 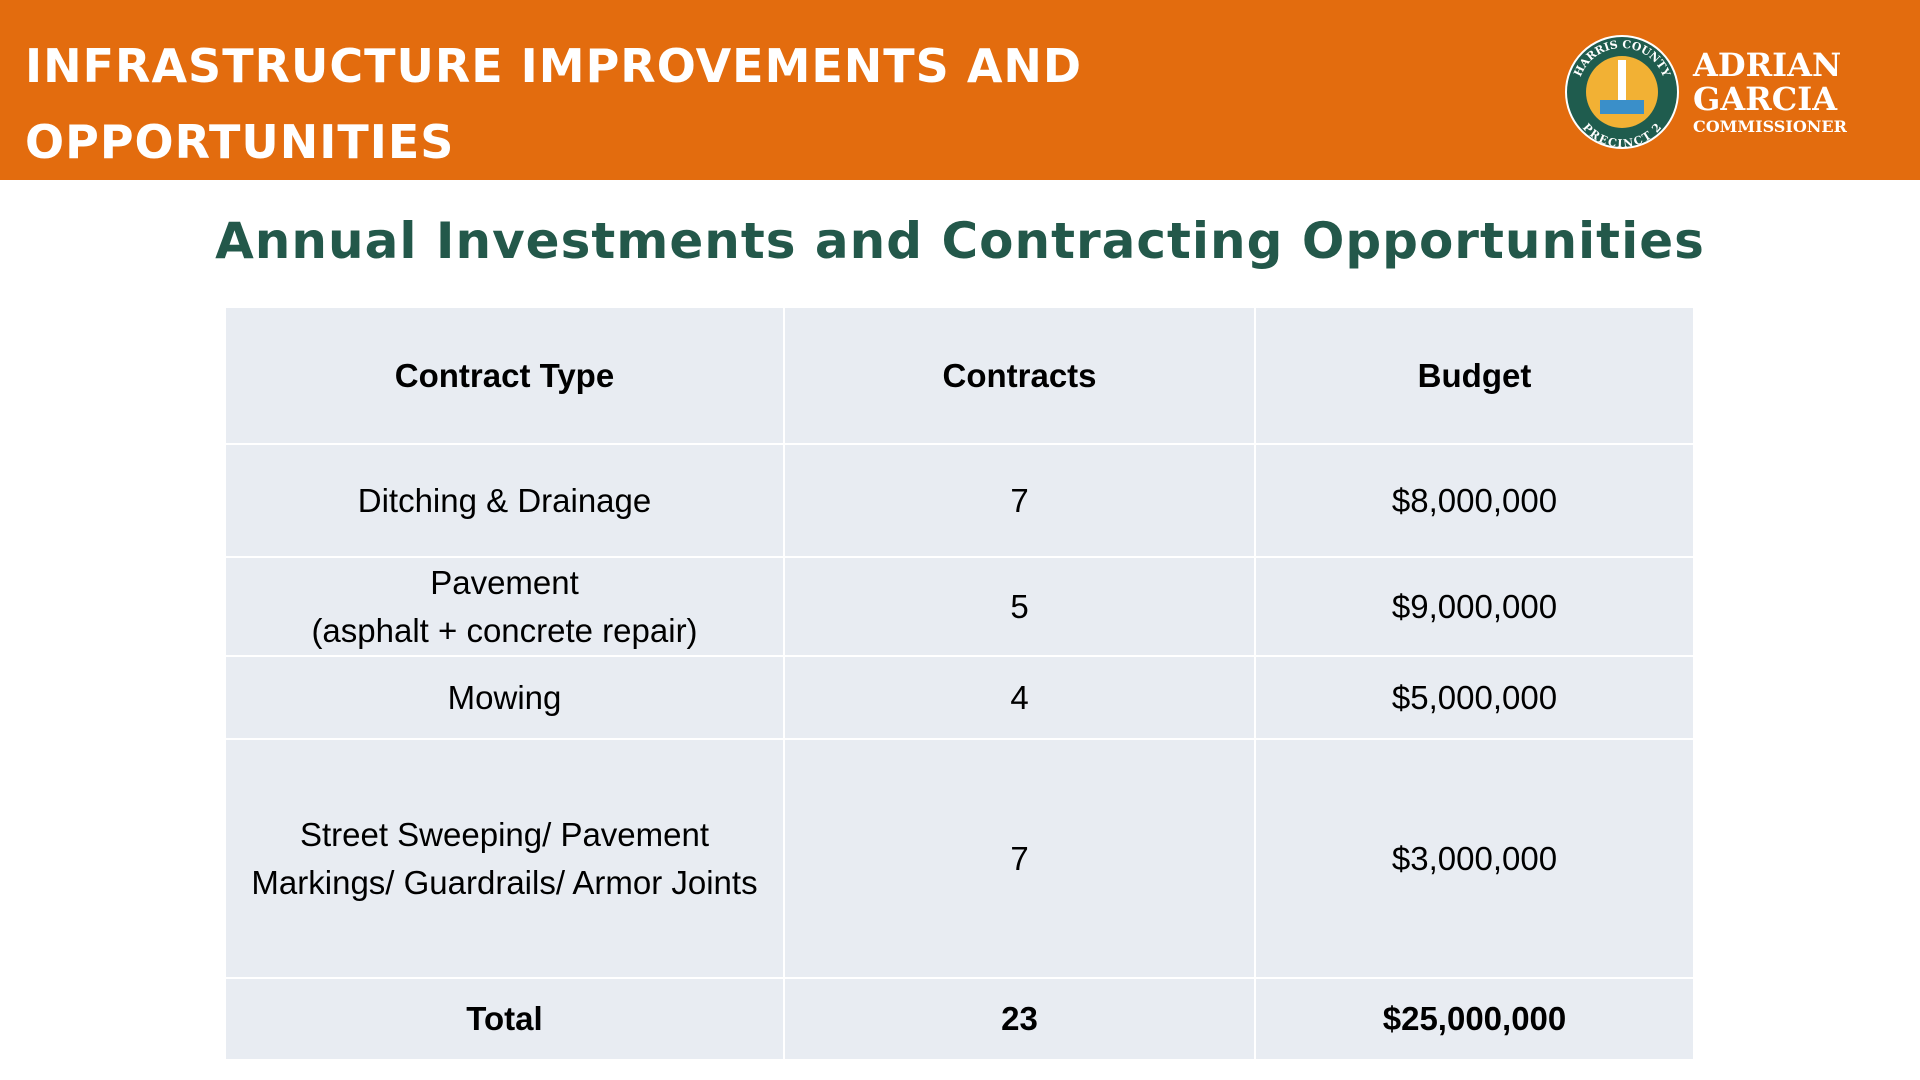 What do you see at coordinates (1474, 1019) in the screenshot?
I see `cell: $25,000,000` at bounding box center [1474, 1019].